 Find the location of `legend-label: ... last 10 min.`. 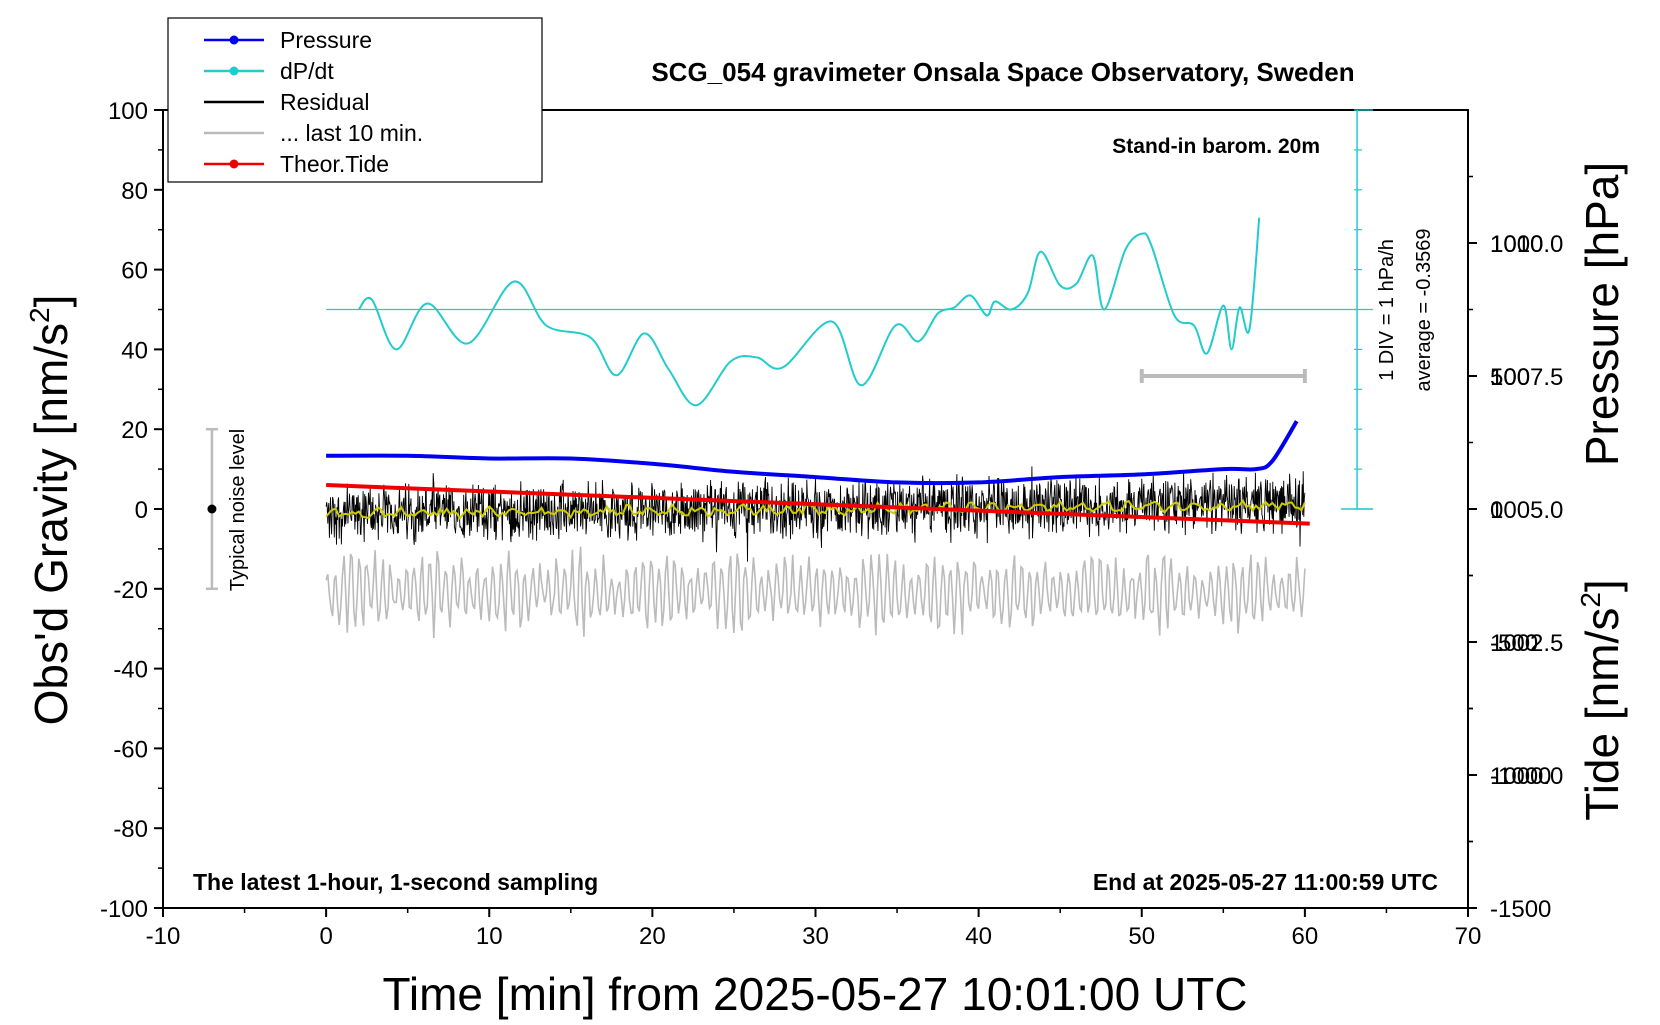

legend-label: ... last 10 min. is located at coordinates (351, 133).